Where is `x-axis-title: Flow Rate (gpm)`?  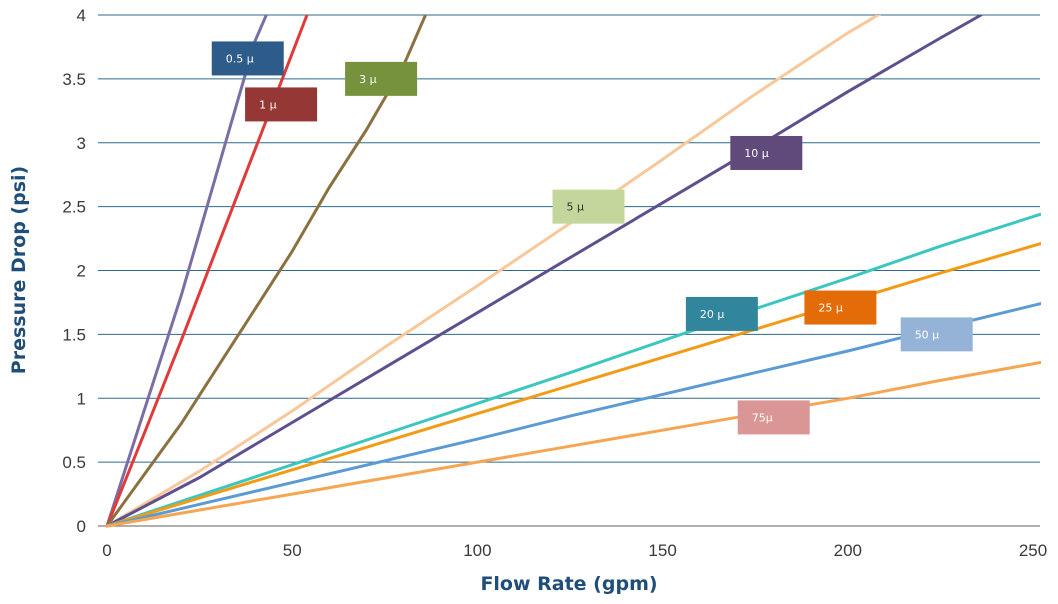
x-axis-title: Flow Rate (gpm) is located at coordinates (568, 584).